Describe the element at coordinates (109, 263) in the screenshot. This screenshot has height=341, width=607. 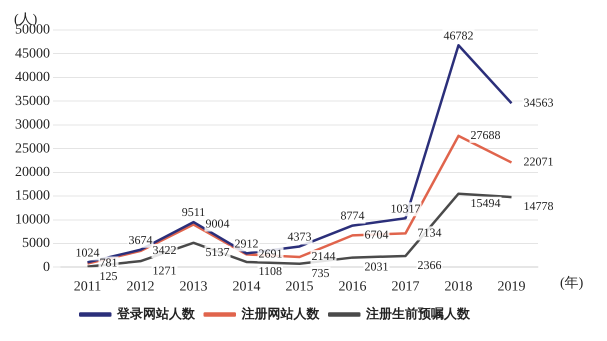
I see `data-label: 781` at that location.